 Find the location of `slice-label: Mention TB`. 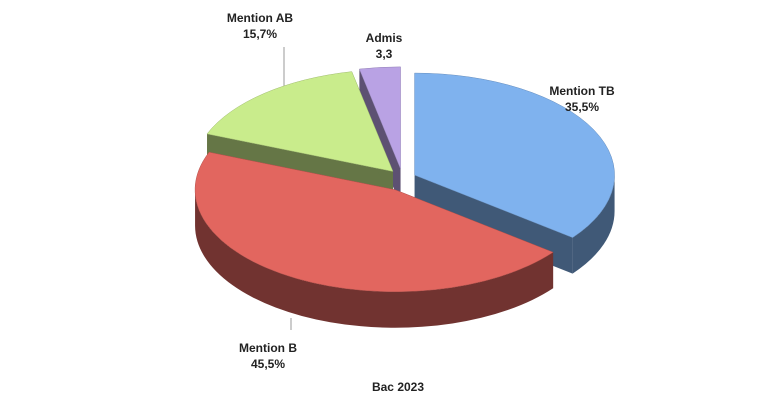

slice-label: Mention TB is located at coordinates (582, 91).